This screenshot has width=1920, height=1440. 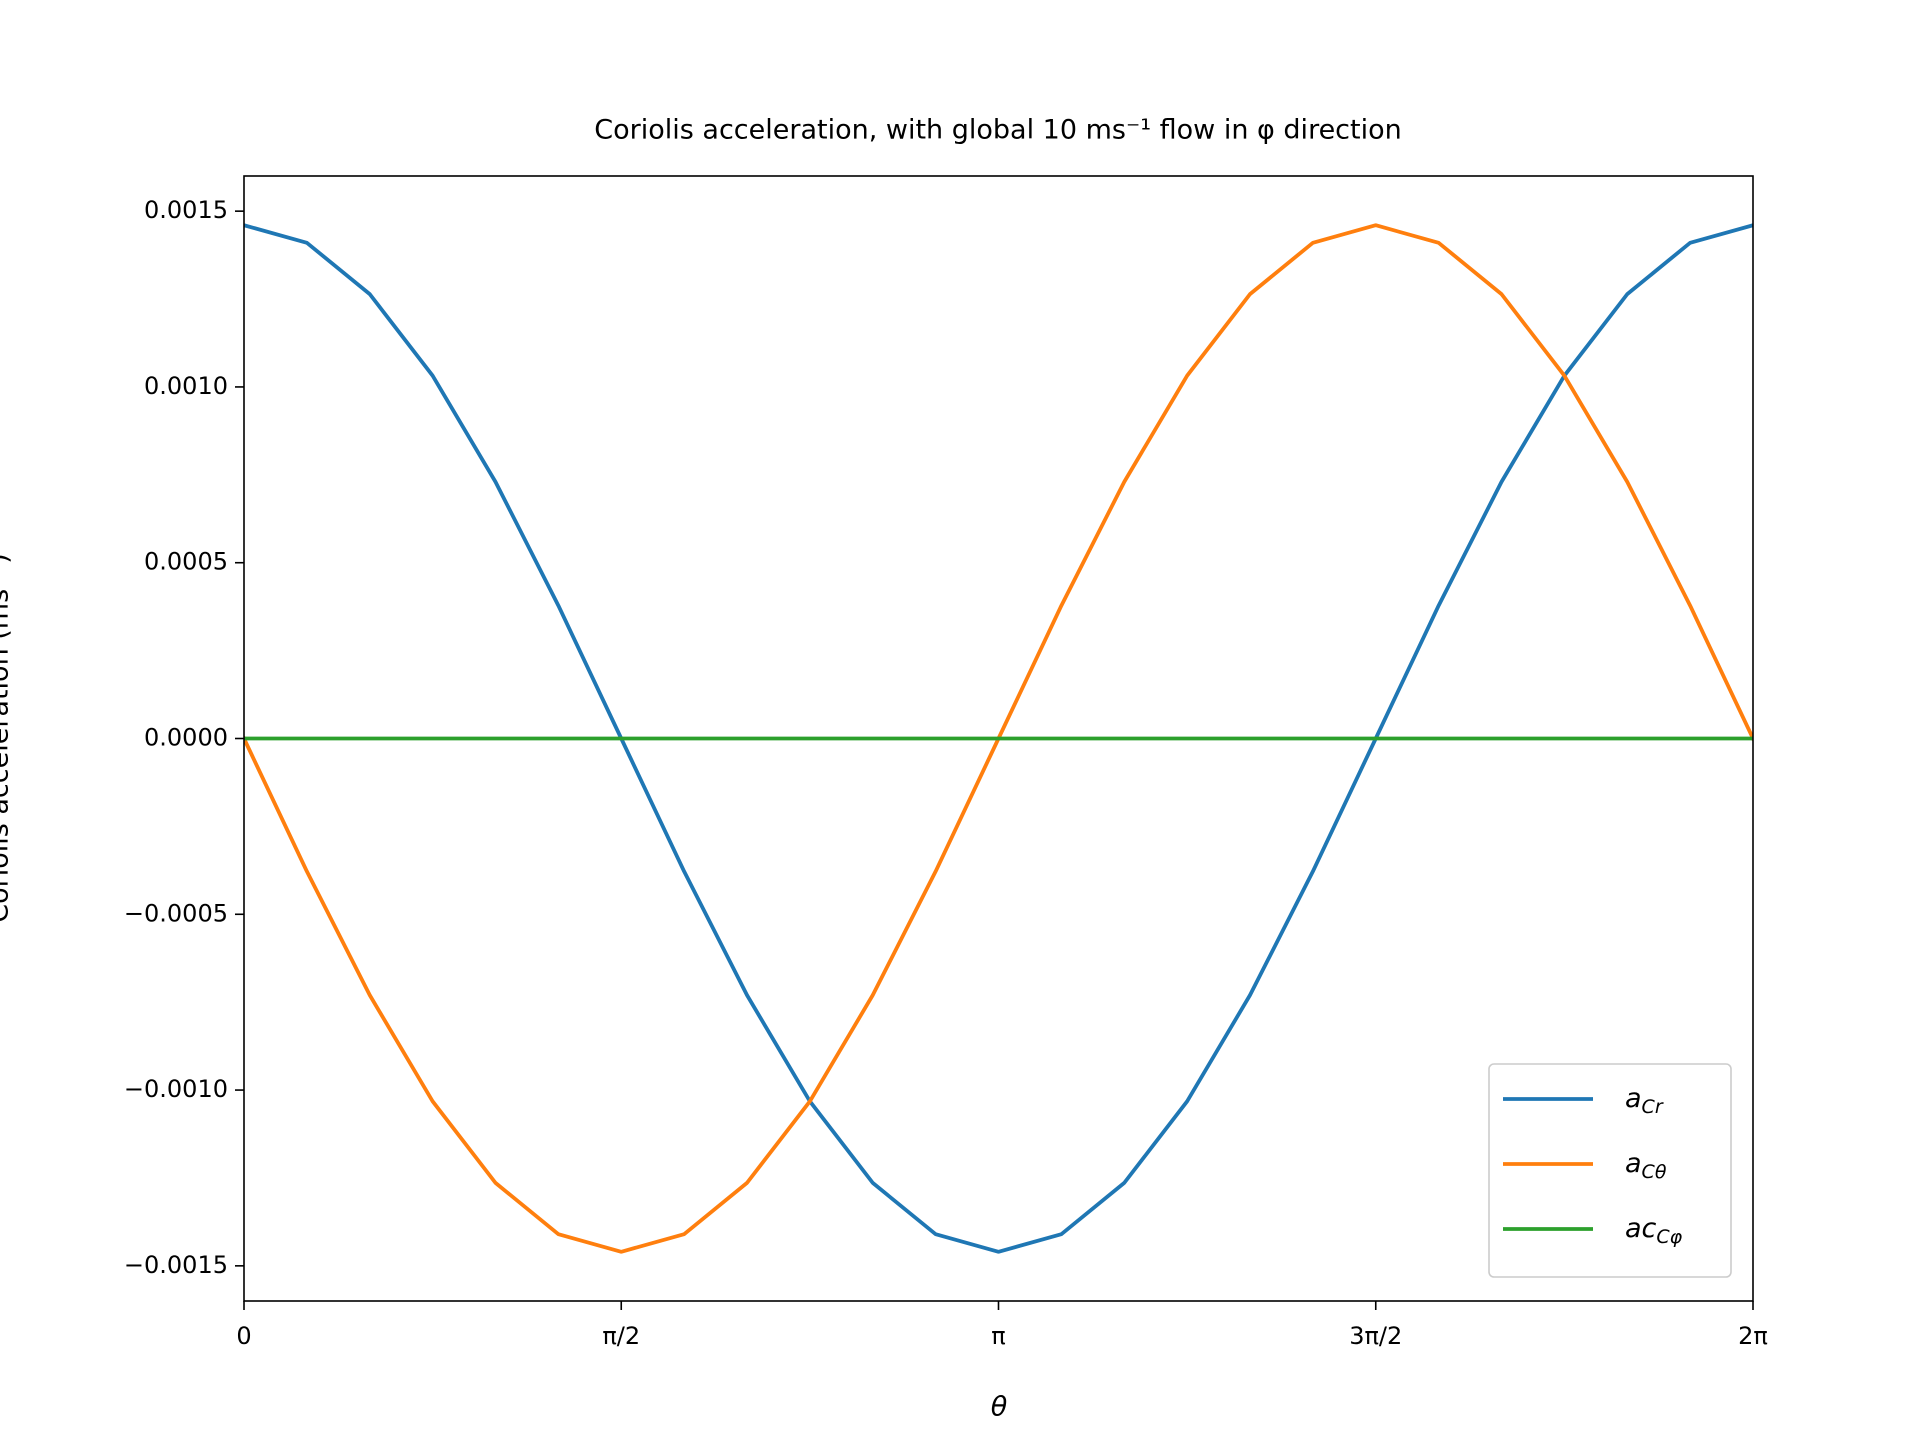 I want to click on legend-subscript: Cθ, so click(x=1654, y=1172).